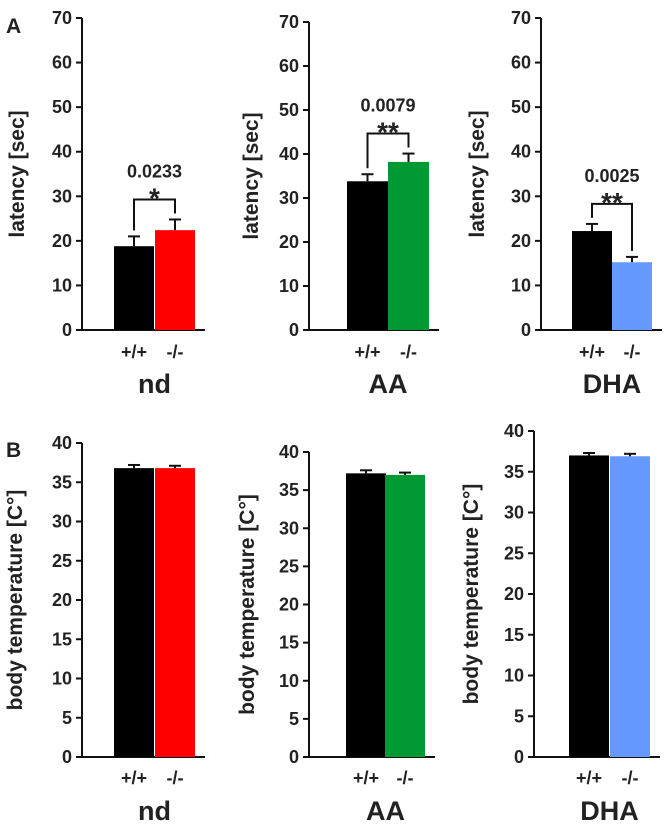 The height and width of the screenshot is (828, 667). Describe the element at coordinates (13, 450) in the screenshot. I see `panel-label-b: B` at that location.